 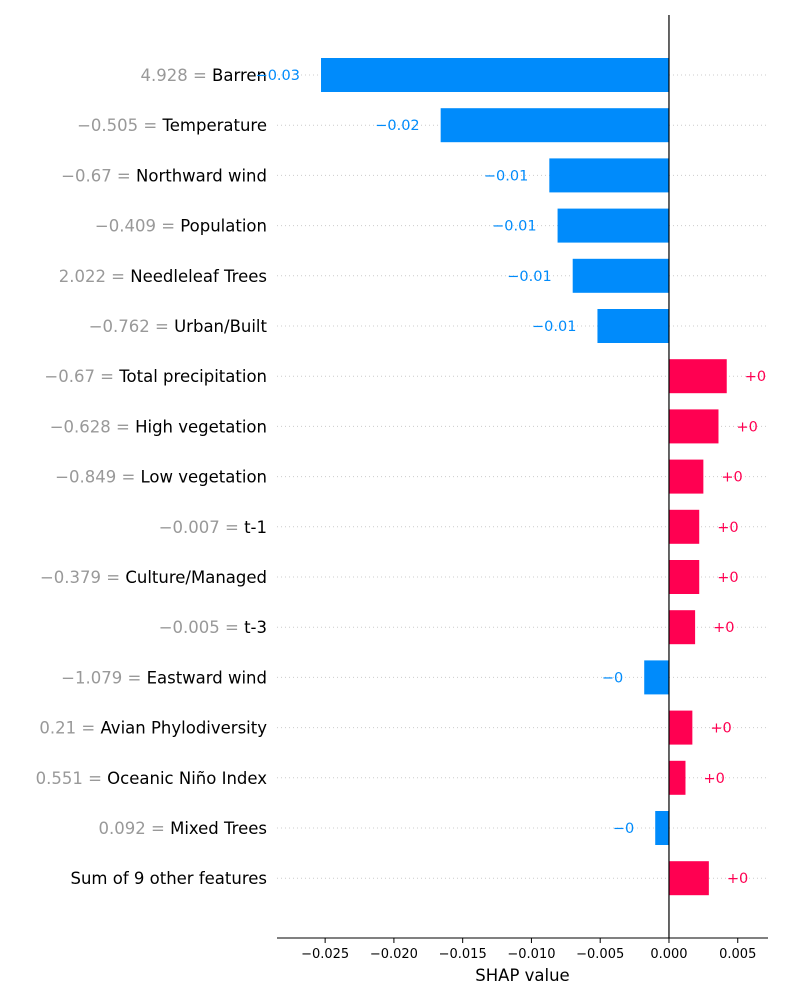 I want to click on feature-label: −0.849 = Low vegetation, so click(x=161, y=477).